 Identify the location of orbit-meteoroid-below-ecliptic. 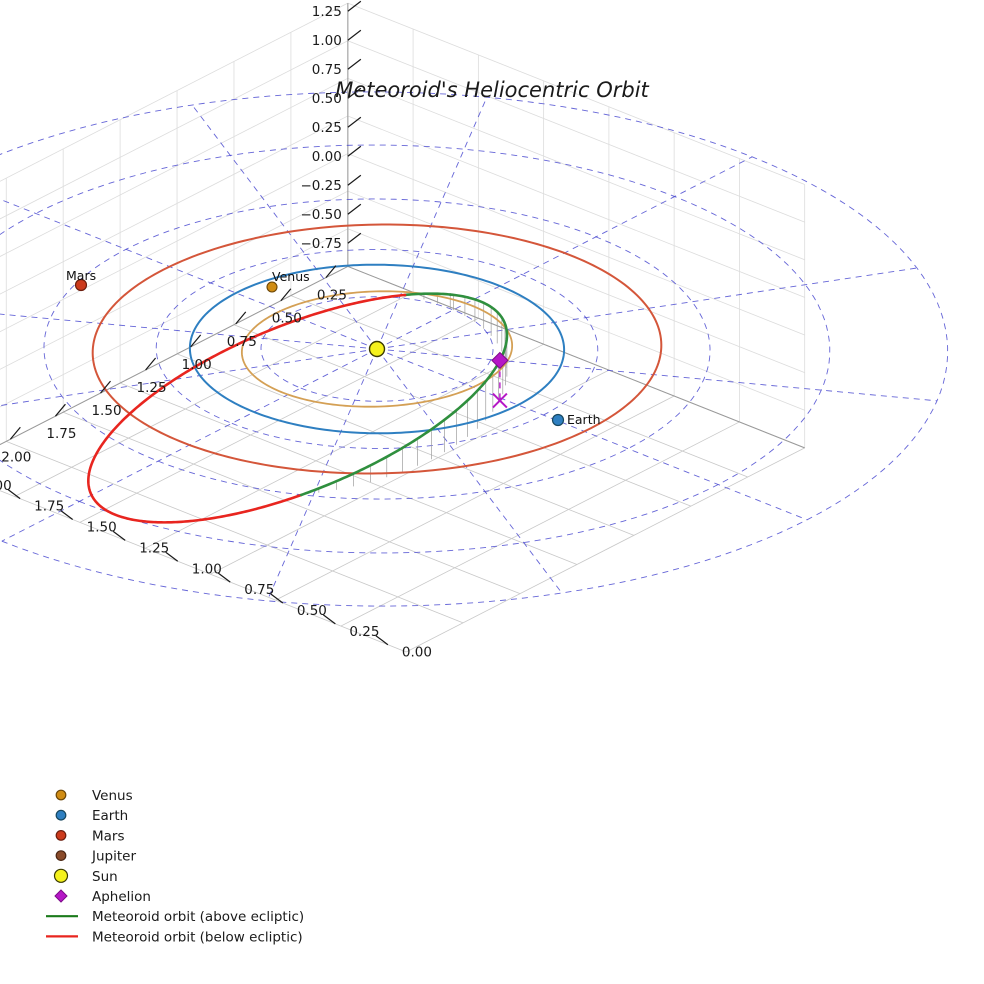
(247, 408).